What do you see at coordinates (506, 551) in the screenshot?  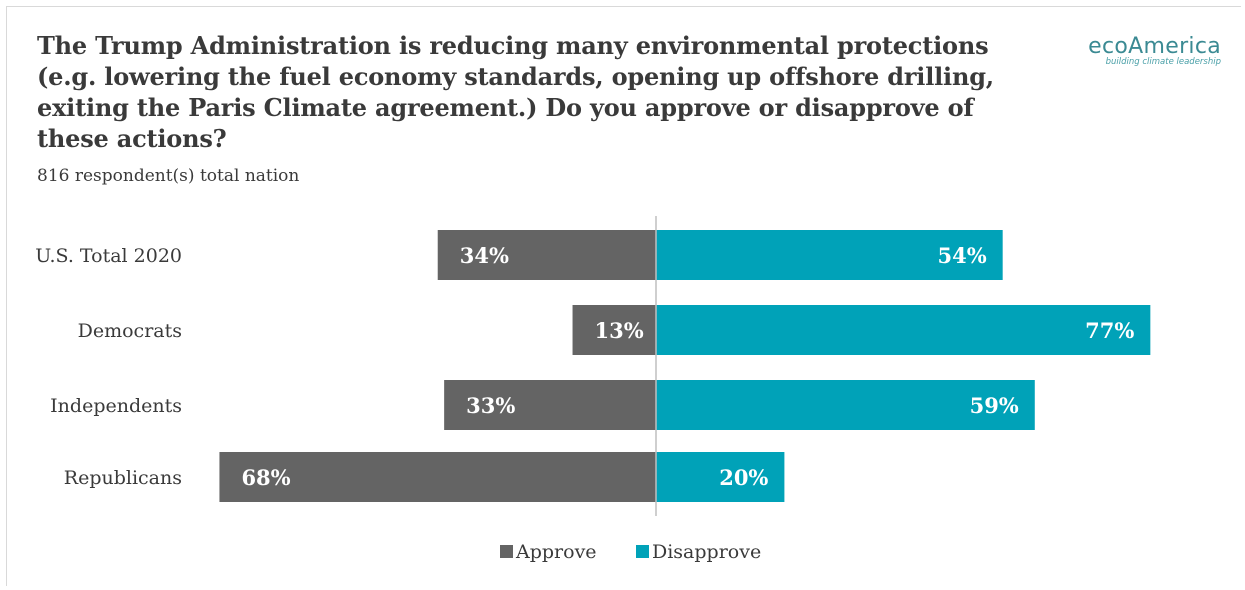 I see `legend-swatch-approve` at bounding box center [506, 551].